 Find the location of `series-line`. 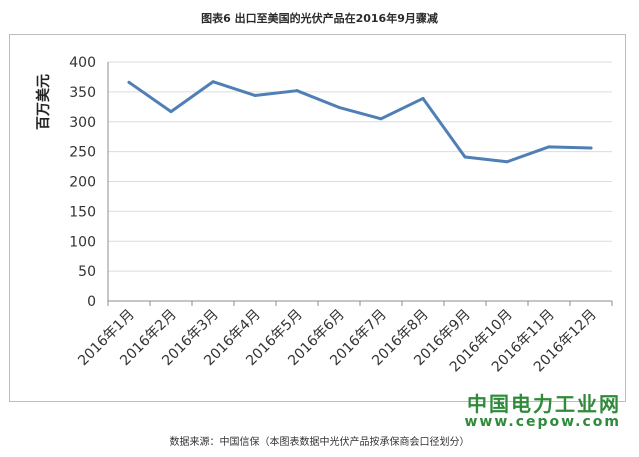

series-line is located at coordinates (360, 122).